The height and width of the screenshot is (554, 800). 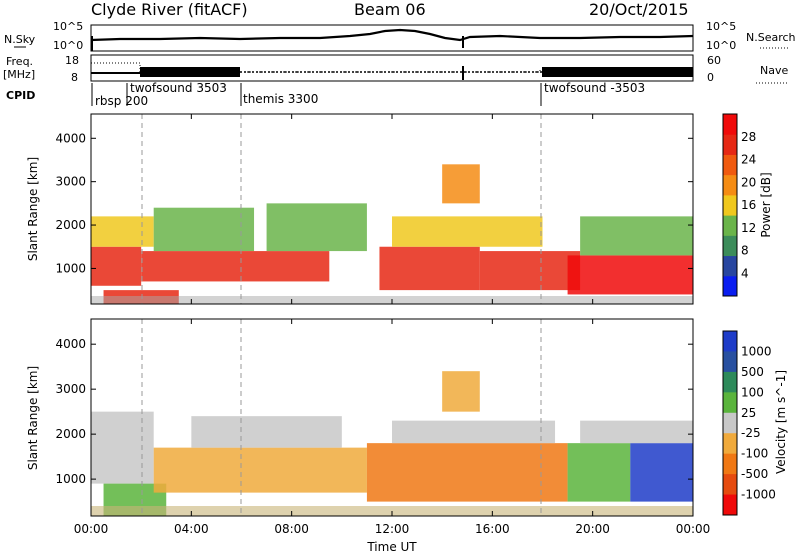 What do you see at coordinates (774, 70) in the screenshot?
I see `nave-label: Nave` at bounding box center [774, 70].